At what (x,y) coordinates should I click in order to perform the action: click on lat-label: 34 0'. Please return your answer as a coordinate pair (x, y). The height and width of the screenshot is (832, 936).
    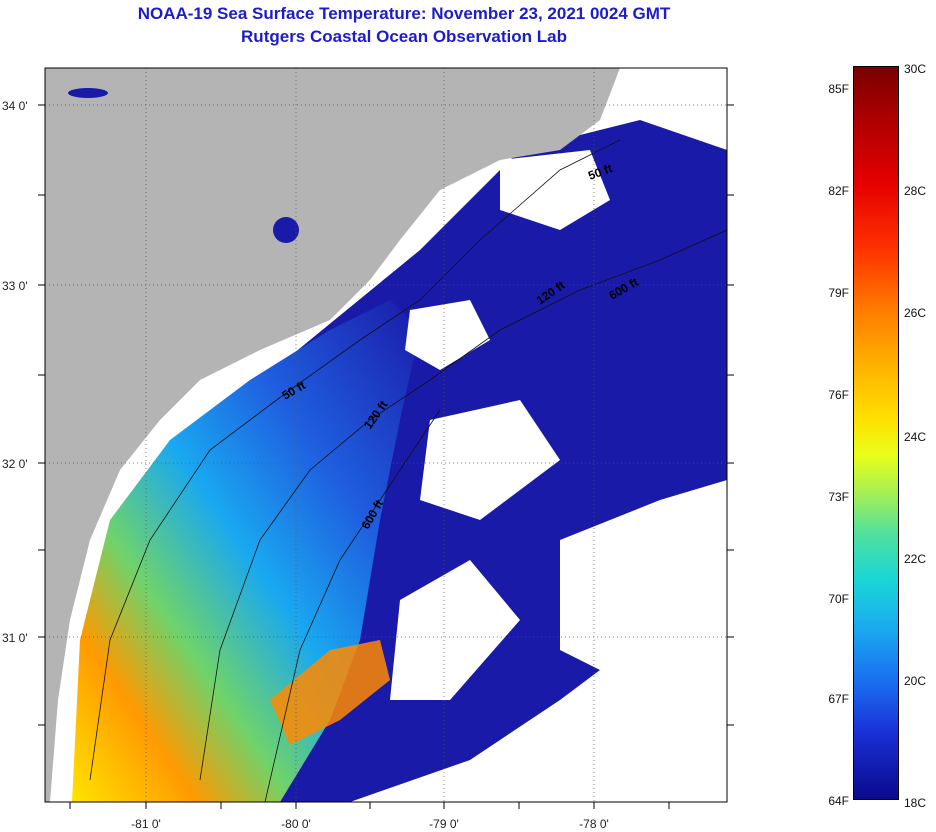
    Looking at the image, I should click on (15, 106).